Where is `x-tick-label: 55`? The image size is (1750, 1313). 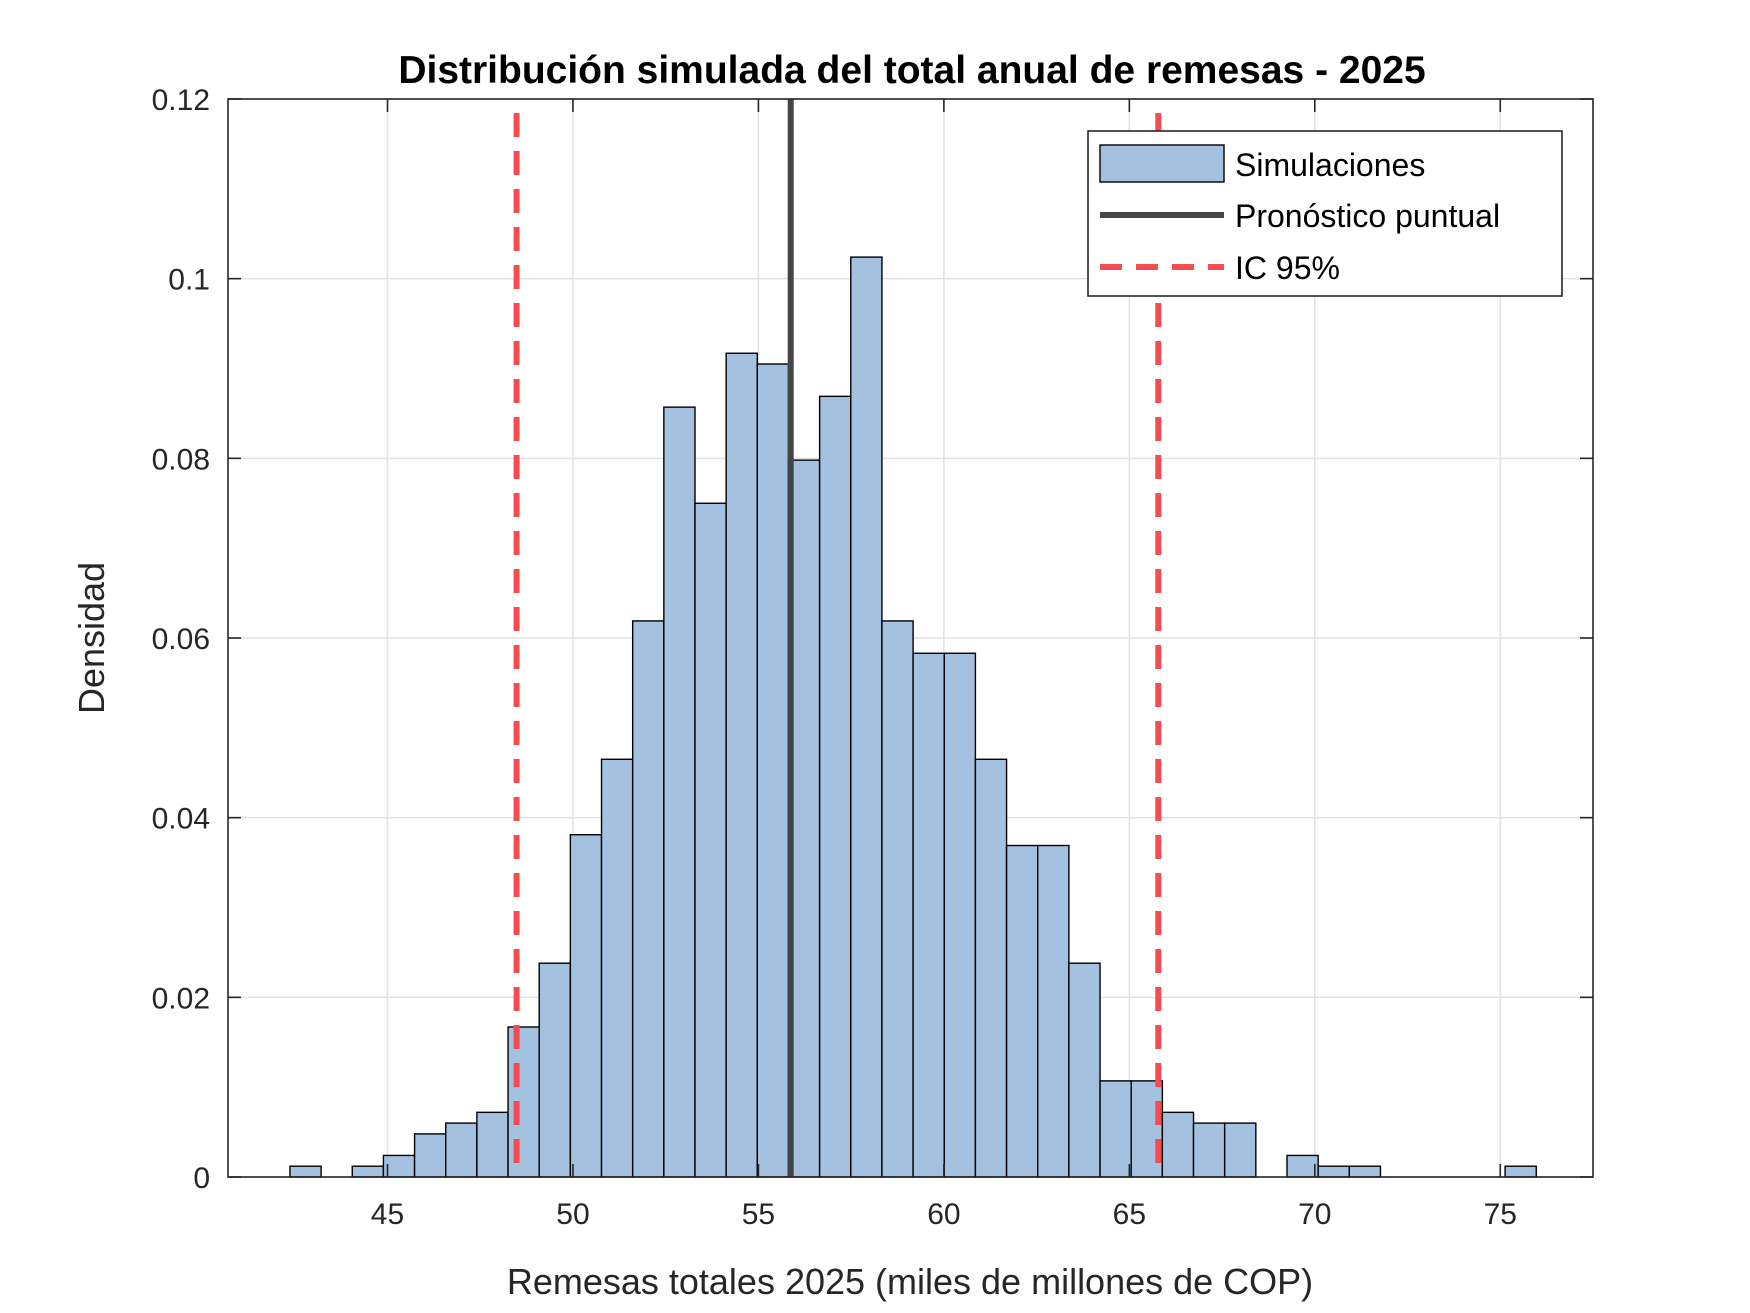
x-tick-label: 55 is located at coordinates (758, 1214).